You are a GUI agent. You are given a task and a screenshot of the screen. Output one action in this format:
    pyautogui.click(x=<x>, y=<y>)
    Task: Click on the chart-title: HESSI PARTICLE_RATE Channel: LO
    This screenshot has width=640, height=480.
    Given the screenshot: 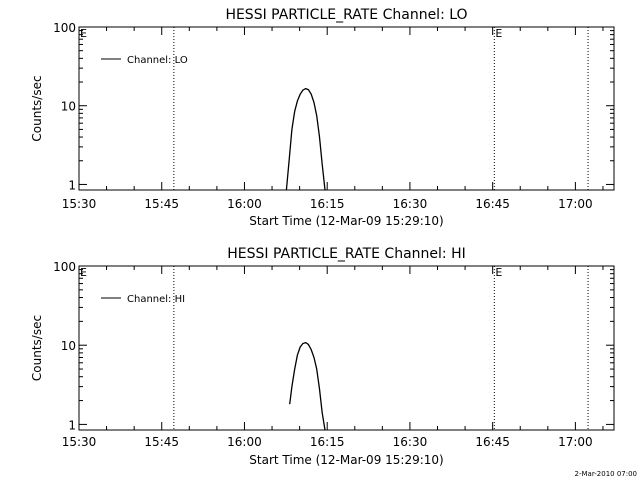 What is the action you would take?
    pyautogui.click(x=346, y=15)
    